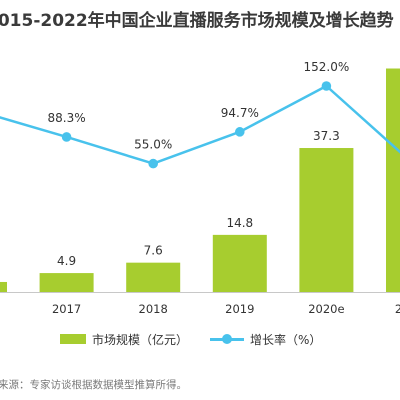 This screenshot has height=400, width=400. Describe the element at coordinates (327, 67) in the screenshot. I see `growth-value-label-2020e: 152.0%` at that location.